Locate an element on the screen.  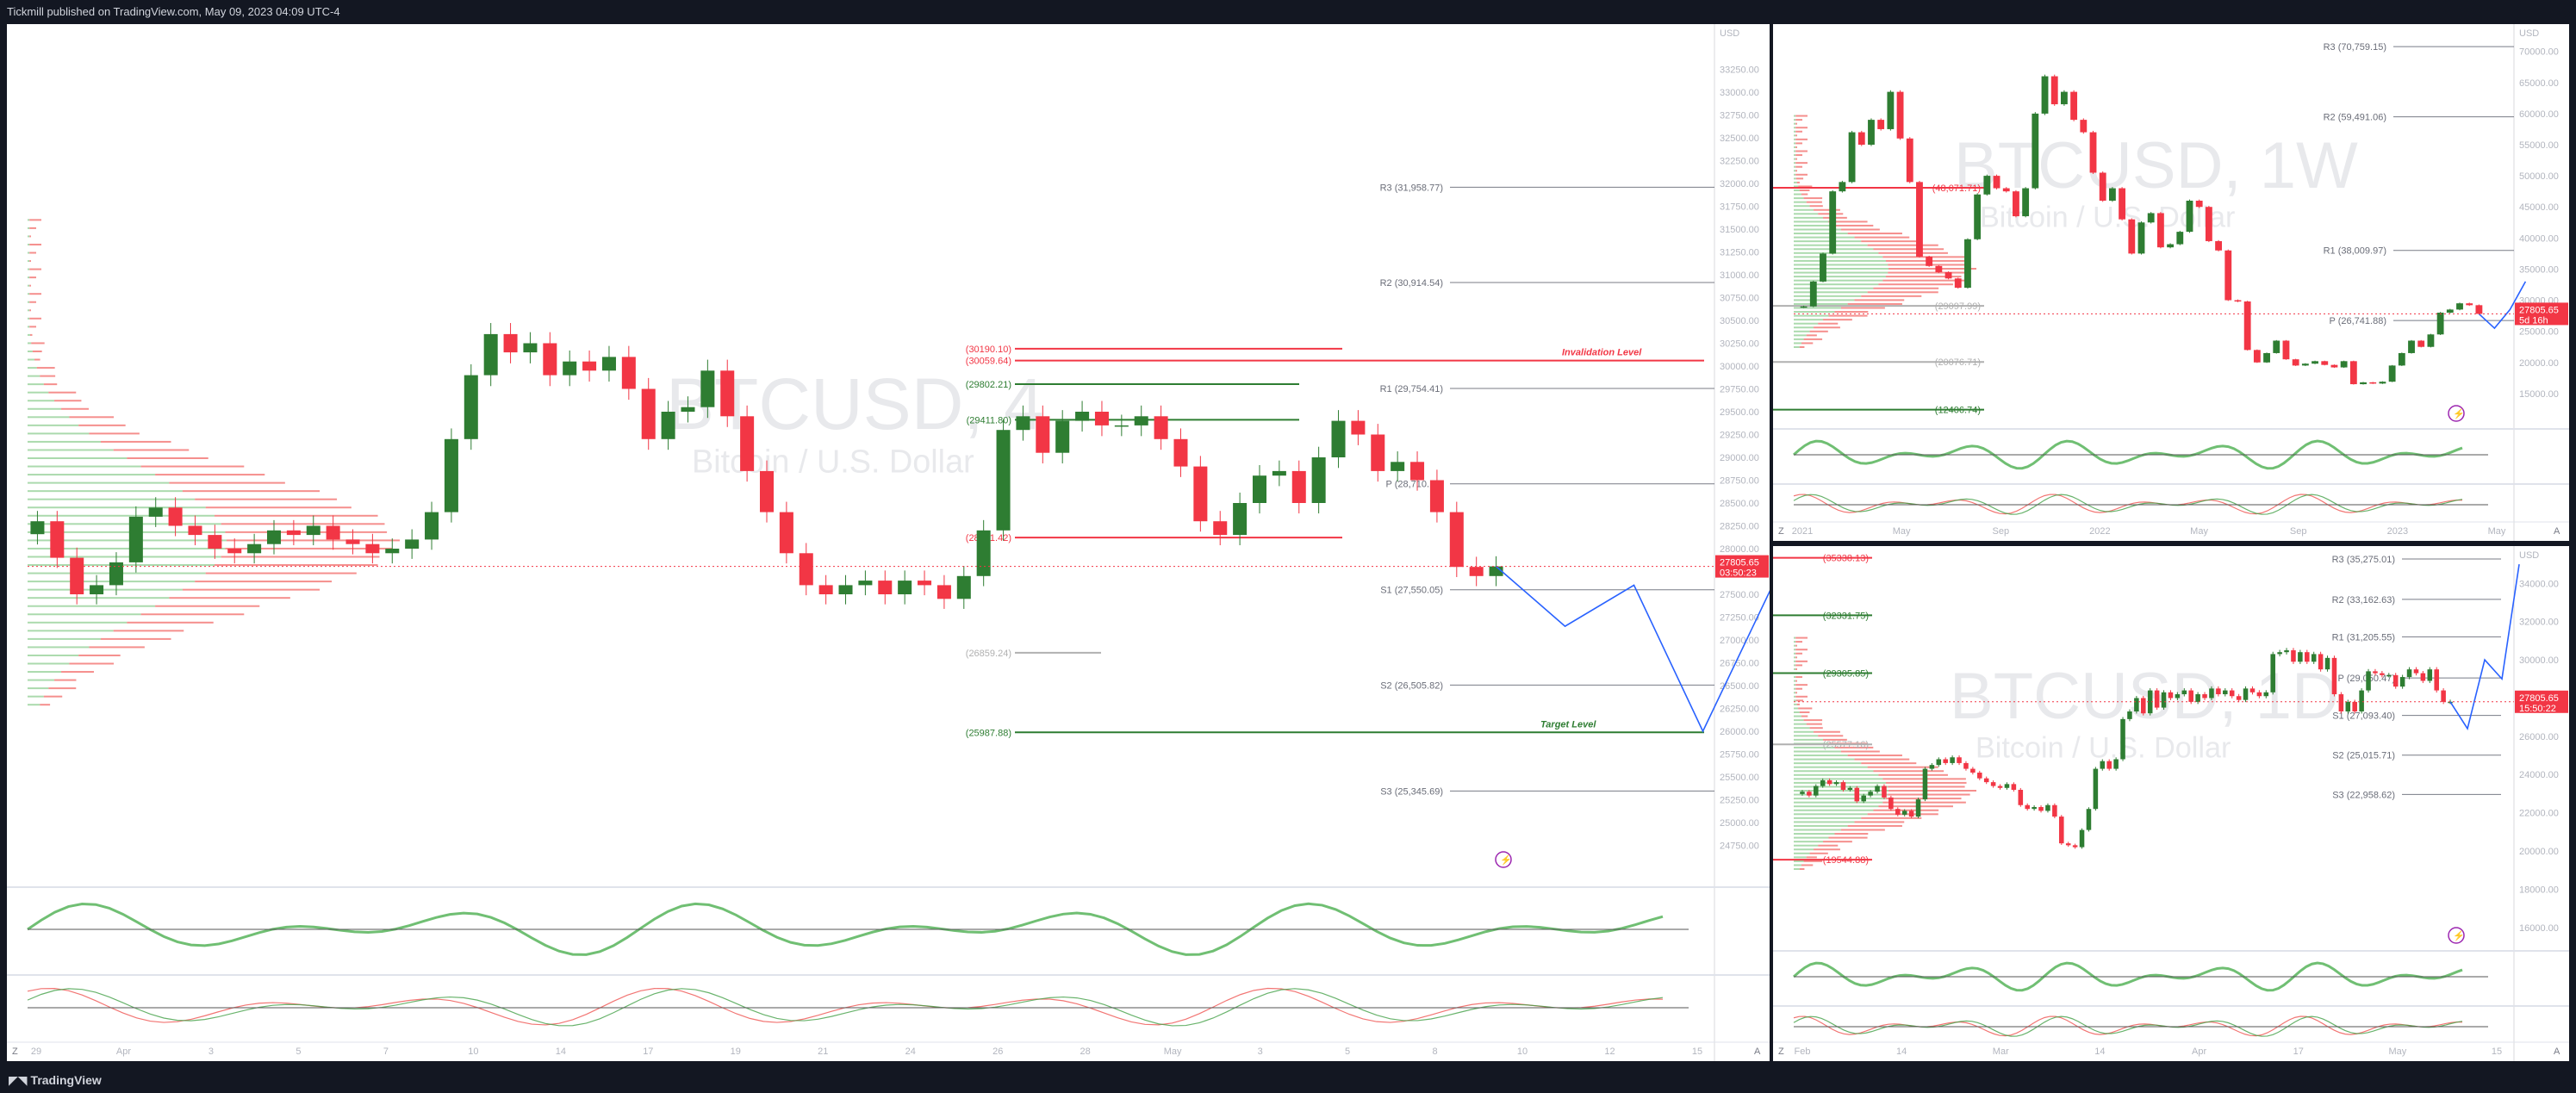
tradingview-brand: ◤◥ TradingView is located at coordinates (56, 1080).